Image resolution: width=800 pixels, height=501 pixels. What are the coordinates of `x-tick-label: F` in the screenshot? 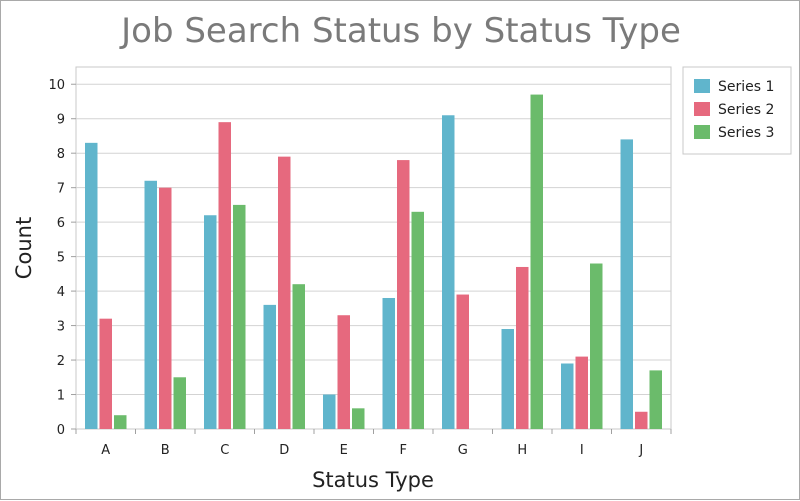 It's located at (403, 450).